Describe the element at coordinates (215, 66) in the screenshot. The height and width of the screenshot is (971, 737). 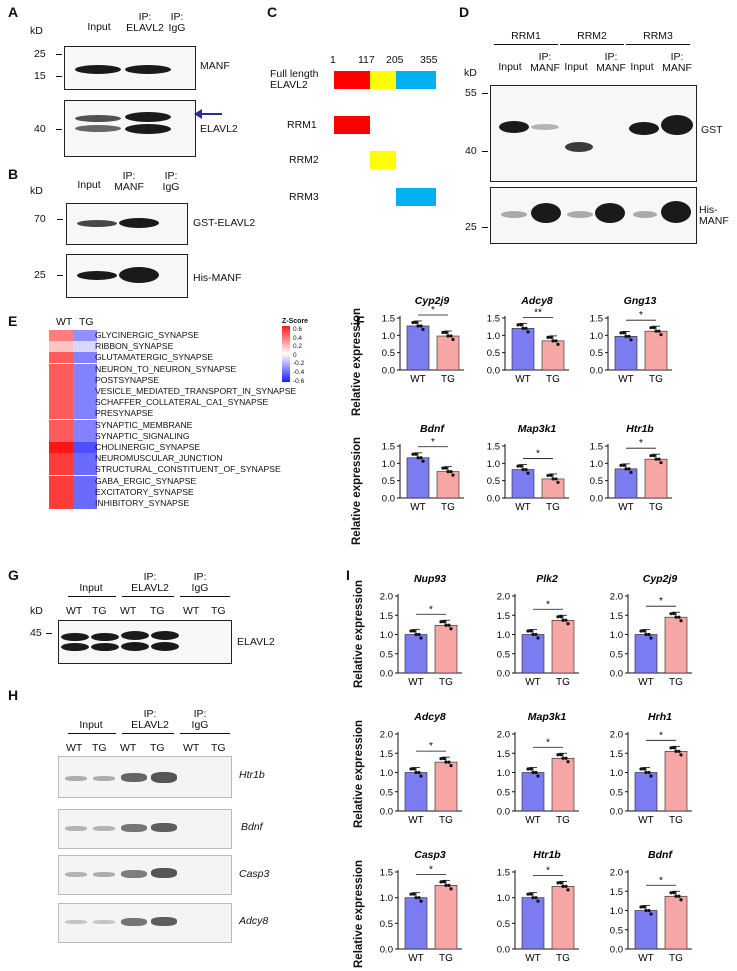
I see `blot-label-manf: MANF` at that location.